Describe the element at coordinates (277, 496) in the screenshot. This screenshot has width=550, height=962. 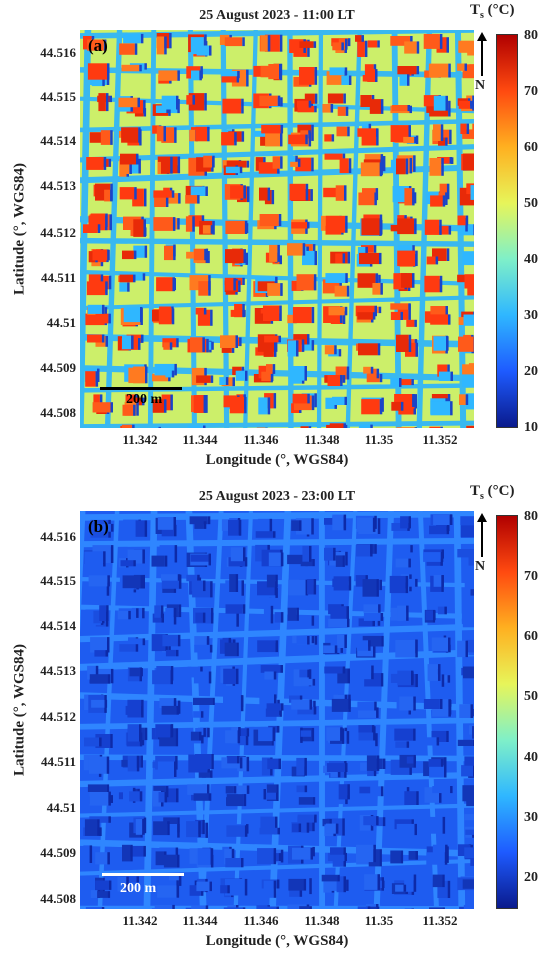
I see `panel-title: 25 August 2023 - 23:00 LT` at that location.